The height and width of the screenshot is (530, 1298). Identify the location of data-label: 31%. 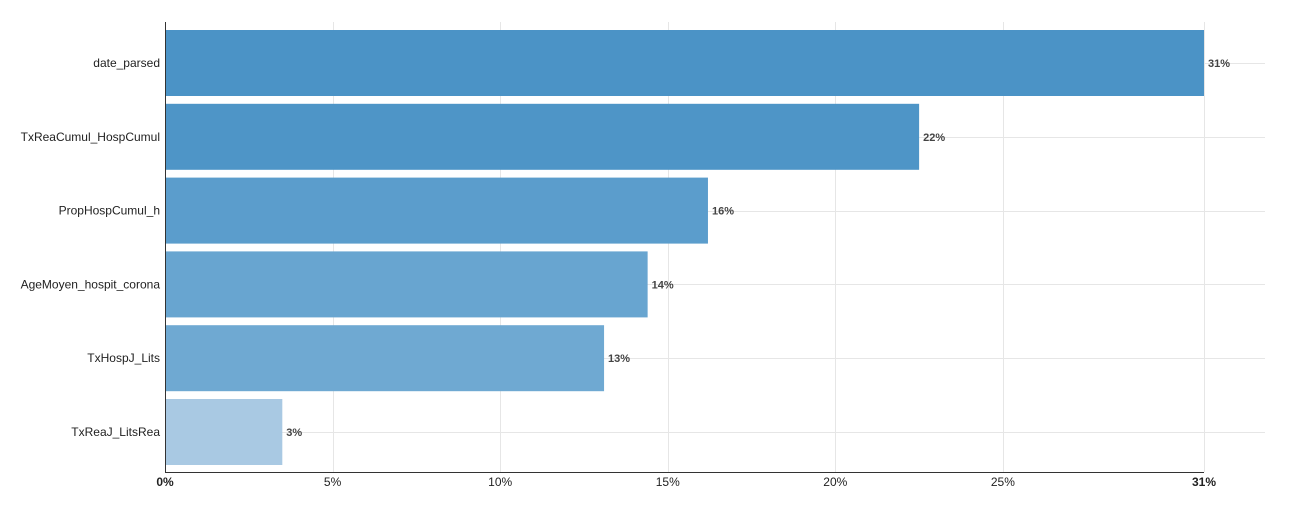
(1219, 64).